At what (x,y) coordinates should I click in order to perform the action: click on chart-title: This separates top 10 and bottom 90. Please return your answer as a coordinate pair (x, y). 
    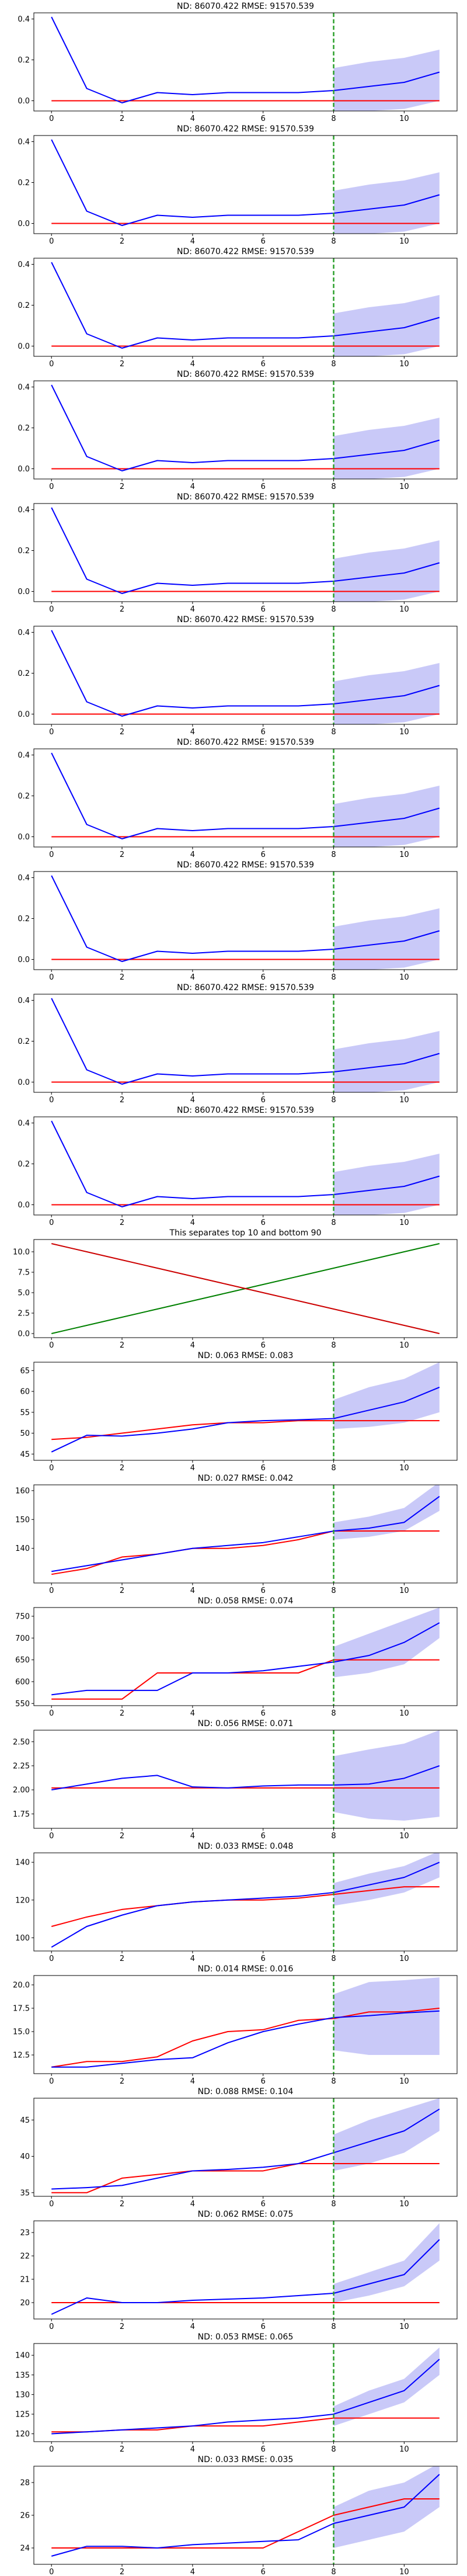
    Looking at the image, I should click on (246, 1233).